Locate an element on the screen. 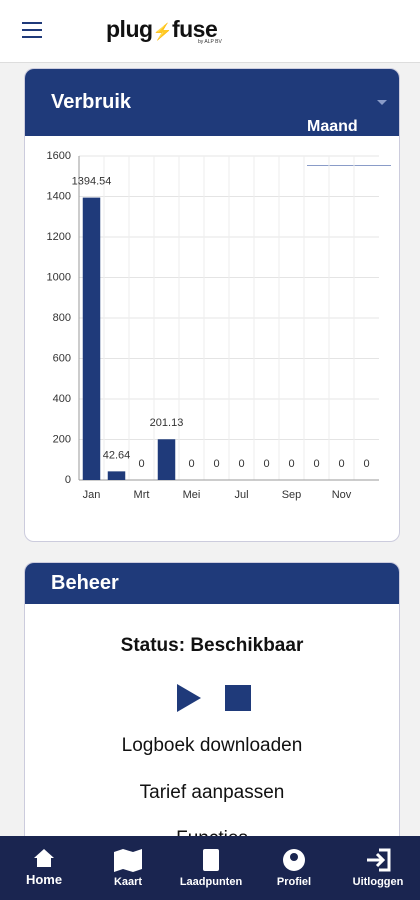 The height and width of the screenshot is (900, 420). y-tick-label: 0 is located at coordinates (68, 480).